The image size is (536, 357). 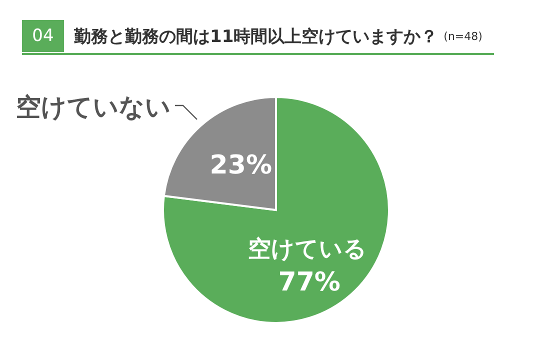 I want to click on slice-label: 空けていない, so click(x=94, y=107).